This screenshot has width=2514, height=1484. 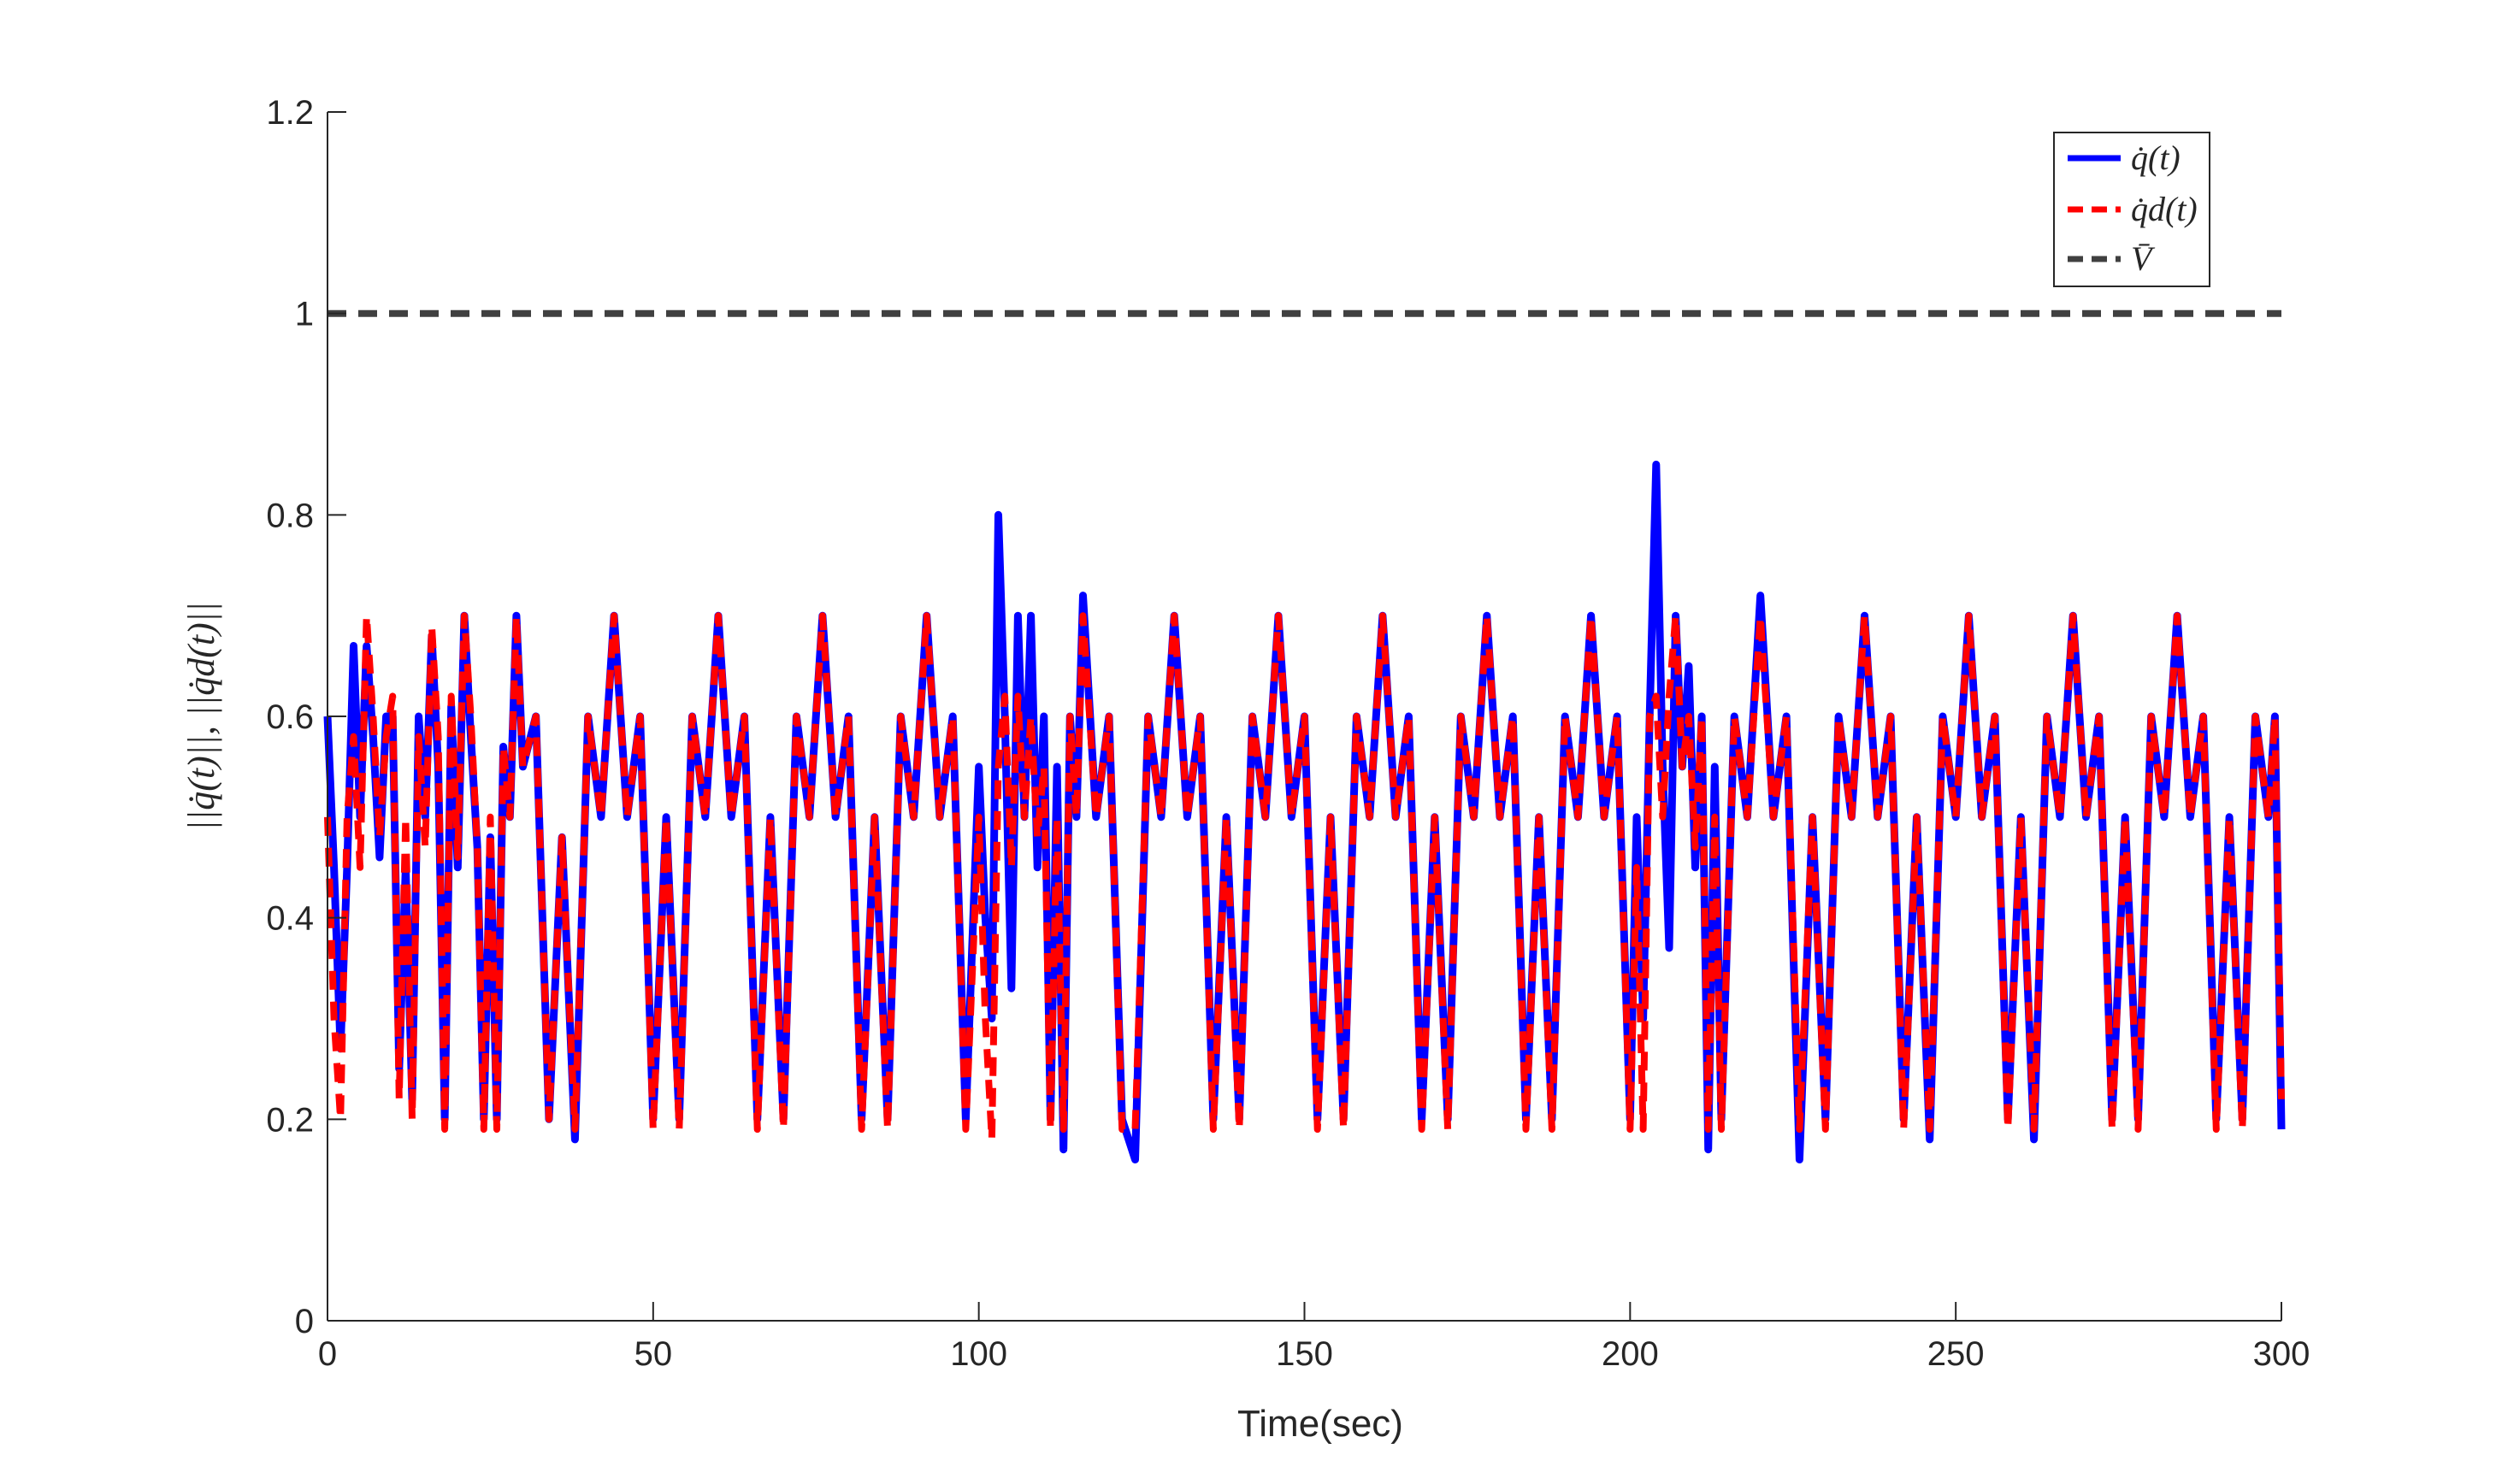 What do you see at coordinates (305, 314) in the screenshot?
I see `y-tick-label: 1` at bounding box center [305, 314].